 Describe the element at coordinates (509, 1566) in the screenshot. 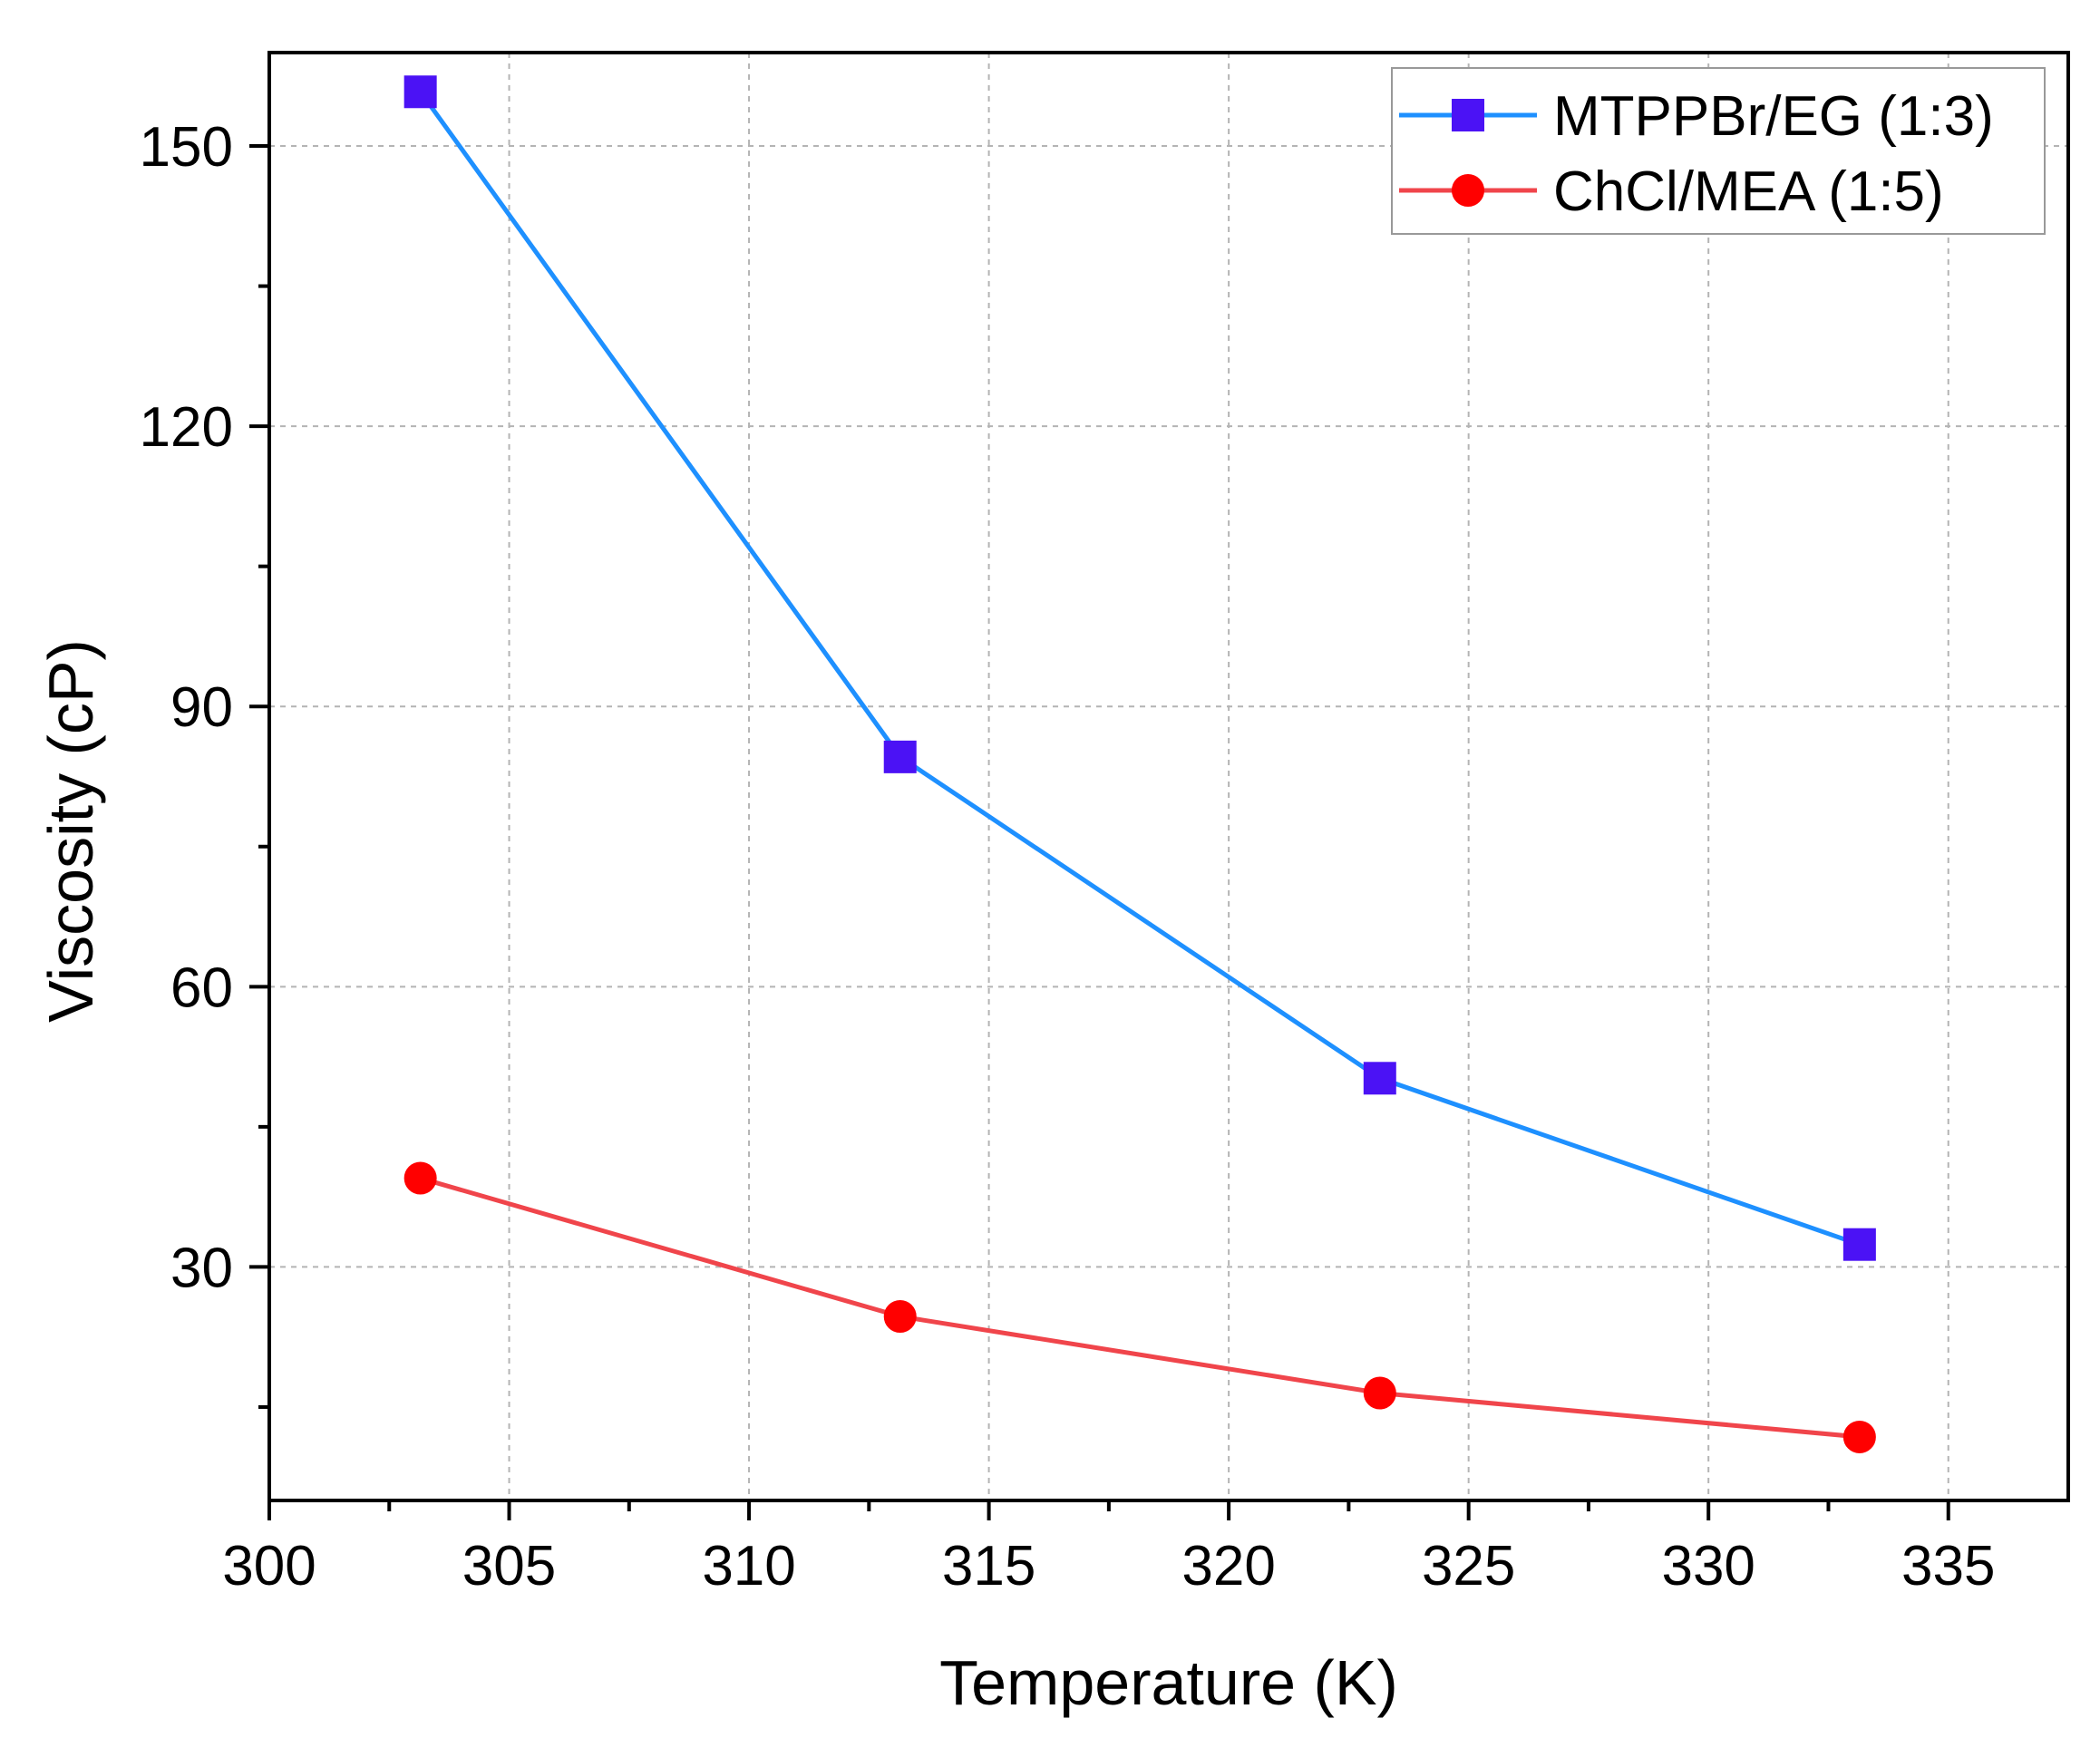

I see `x-tick-label: 305` at that location.